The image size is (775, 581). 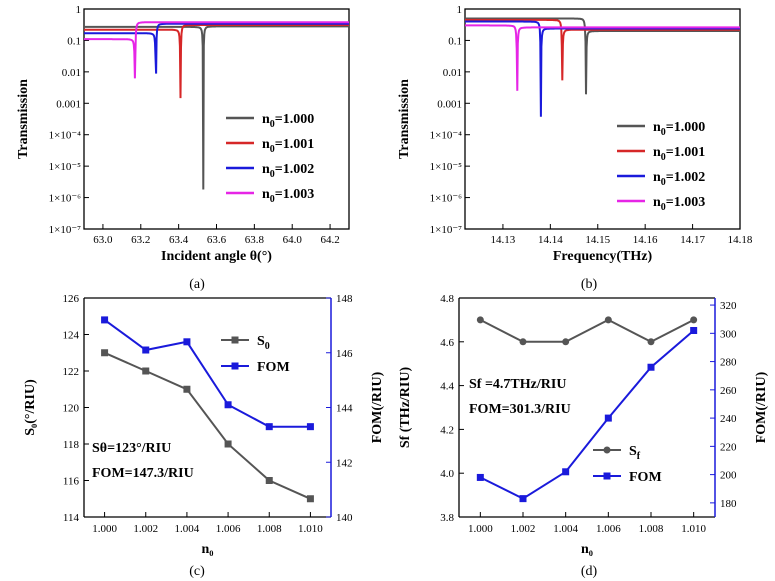 What do you see at coordinates (692, 240) in the screenshot?
I see `x-tick-label: 14.17` at bounding box center [692, 240].